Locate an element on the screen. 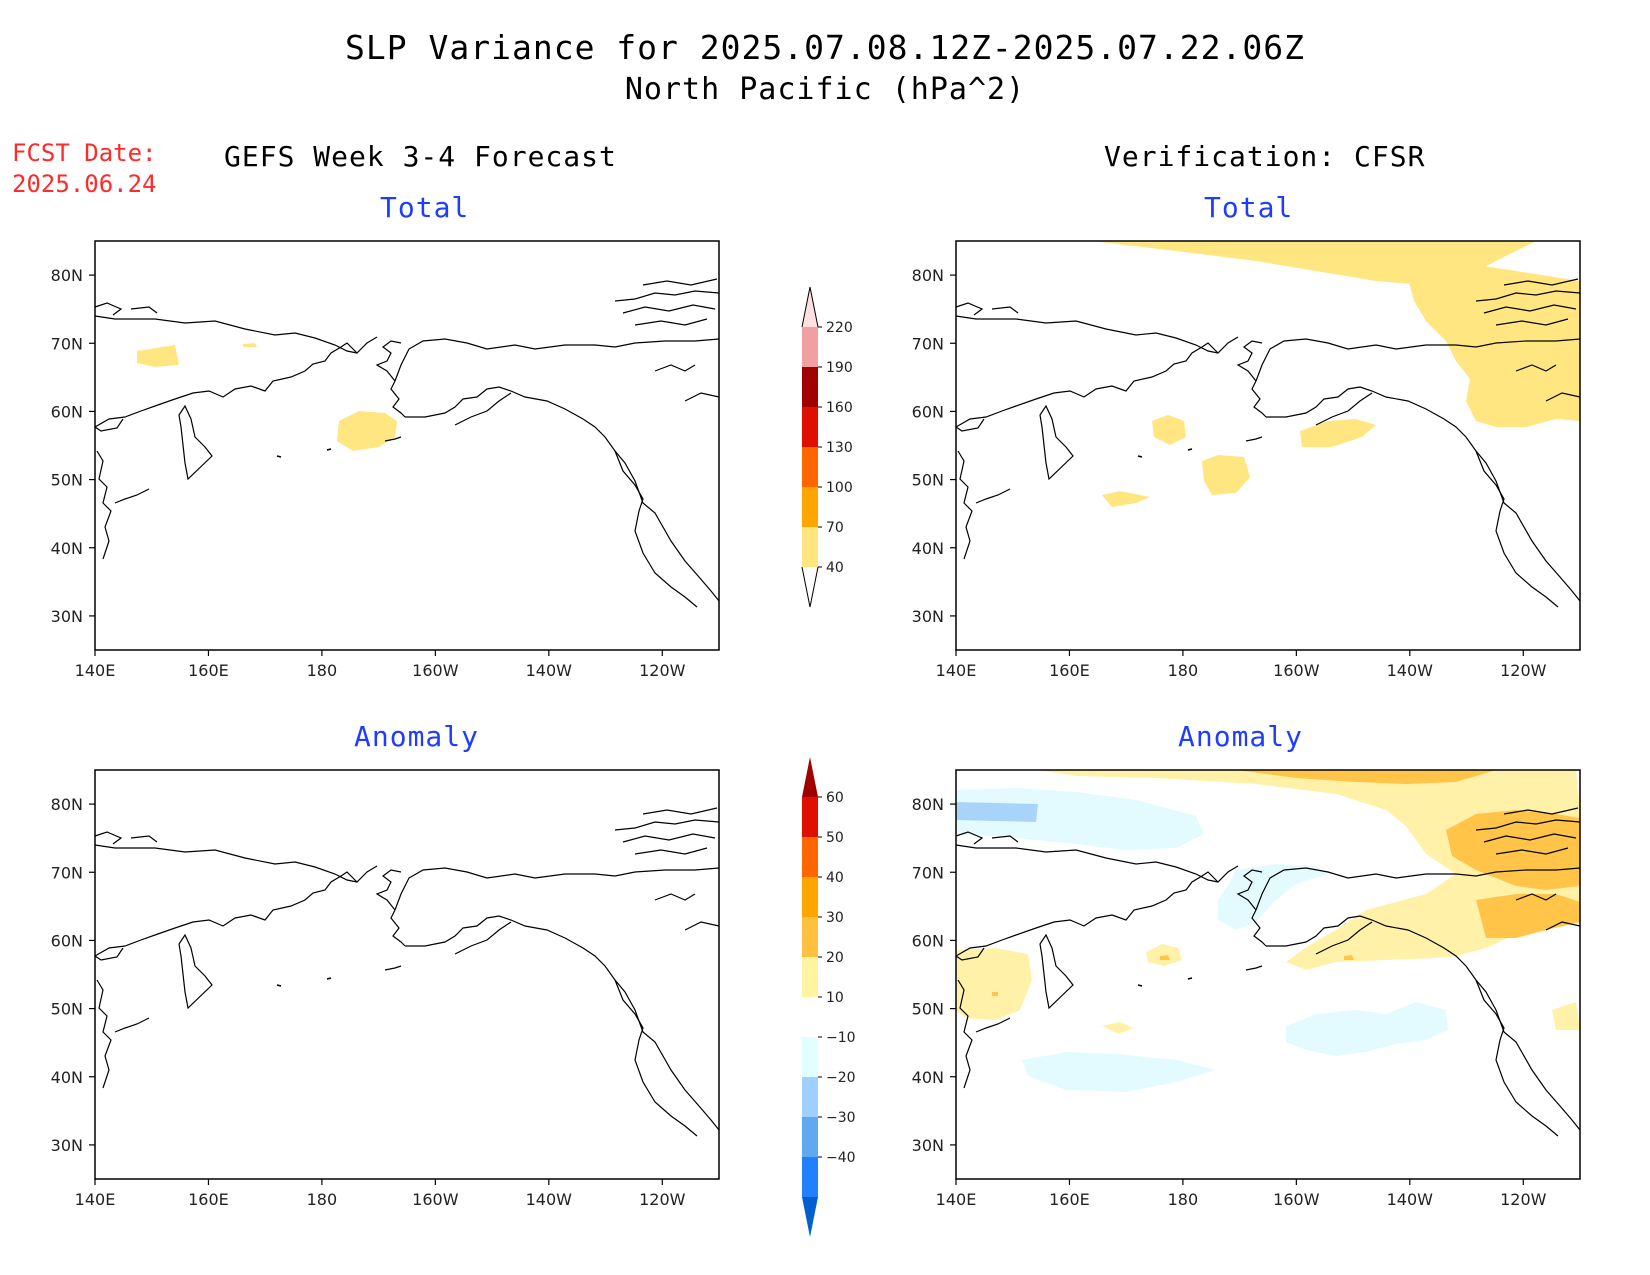  colorbar-anomaly-label: 30 is located at coordinates (835, 918).